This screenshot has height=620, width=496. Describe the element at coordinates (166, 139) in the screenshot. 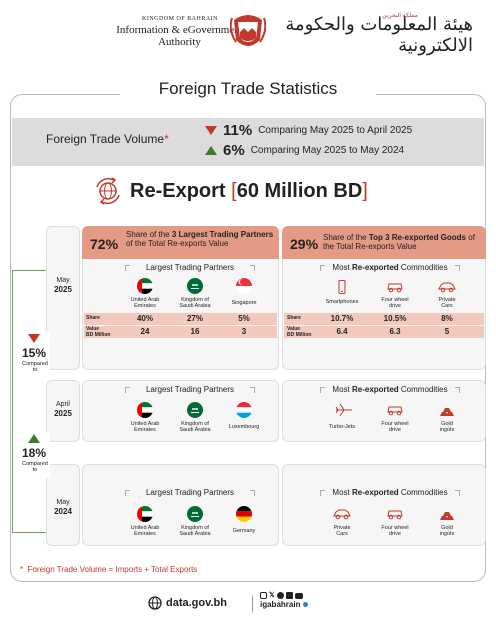

I see `volume-star: *` at that location.